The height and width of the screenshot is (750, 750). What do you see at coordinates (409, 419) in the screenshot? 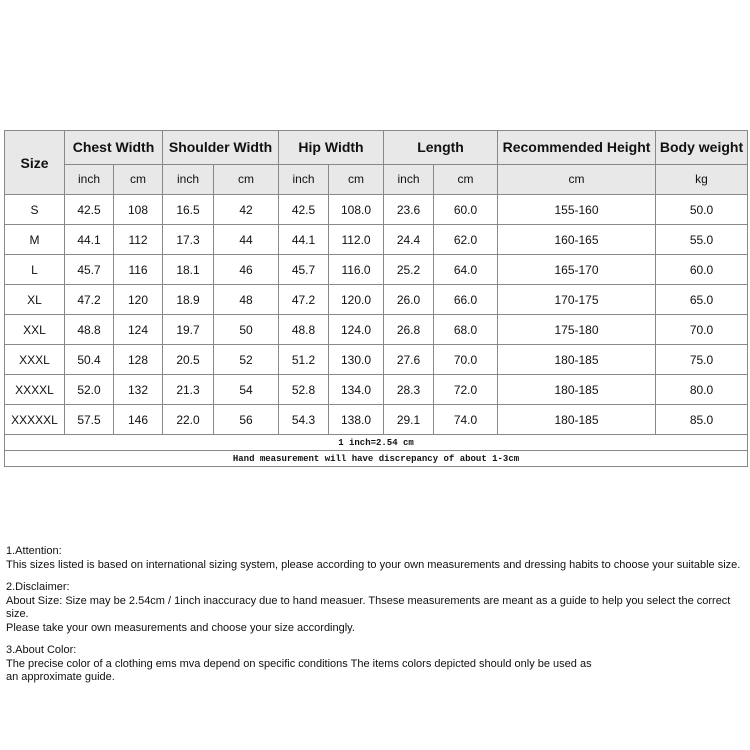
I see `table-cell: 29.1` at bounding box center [409, 419].